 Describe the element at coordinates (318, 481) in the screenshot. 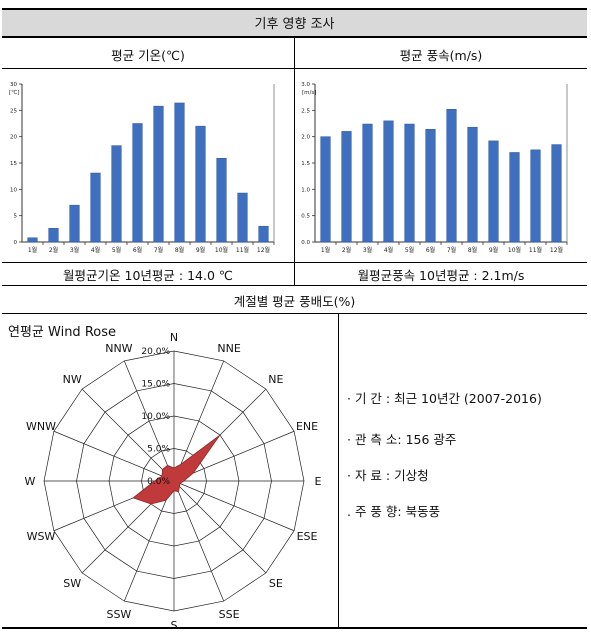

I see `rose-direction-label: E` at that location.